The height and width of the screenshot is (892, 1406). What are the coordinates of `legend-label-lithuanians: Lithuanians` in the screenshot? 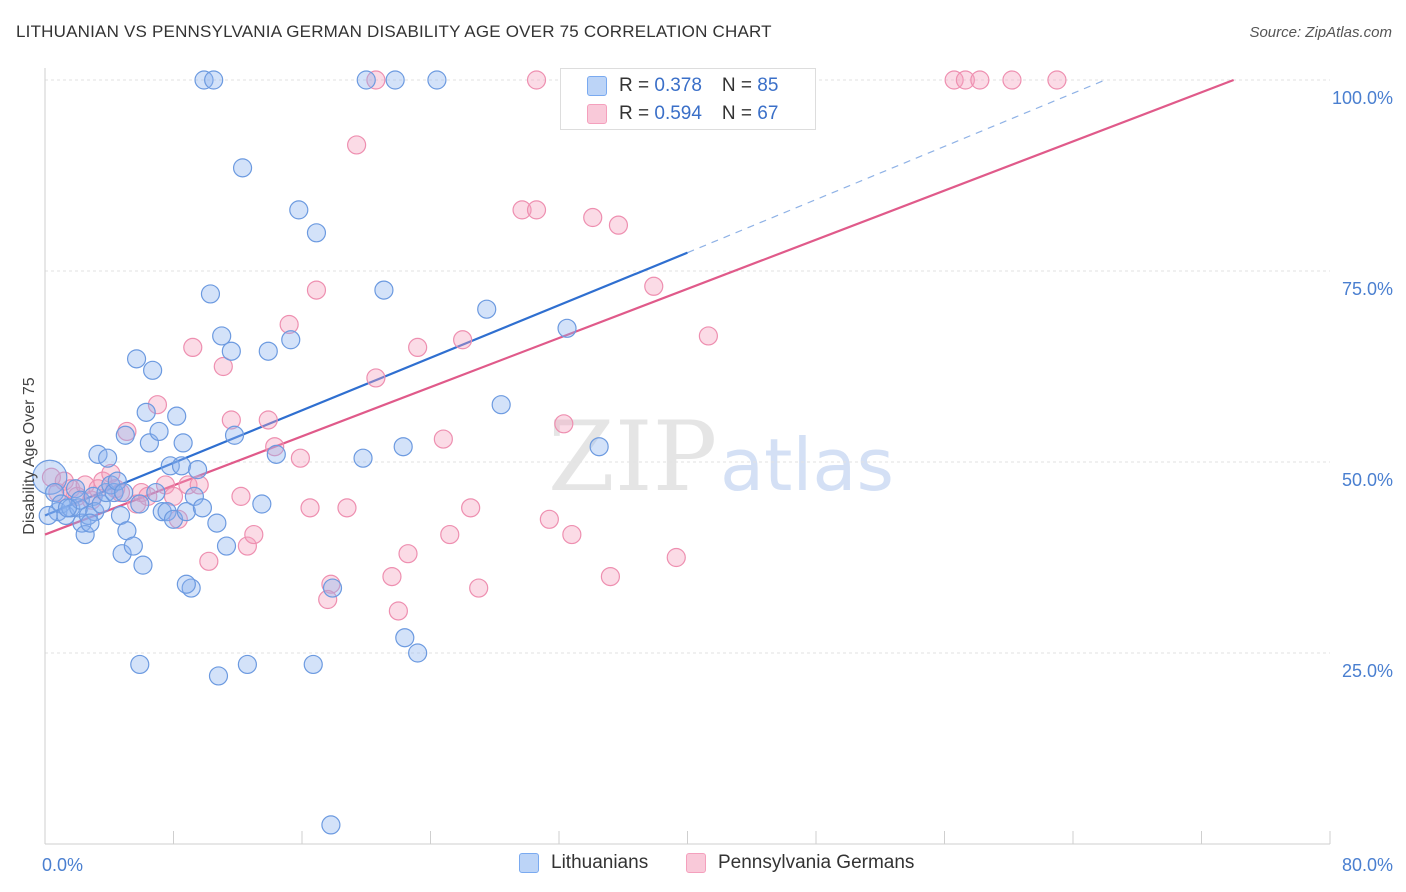 It's located at (600, 862).